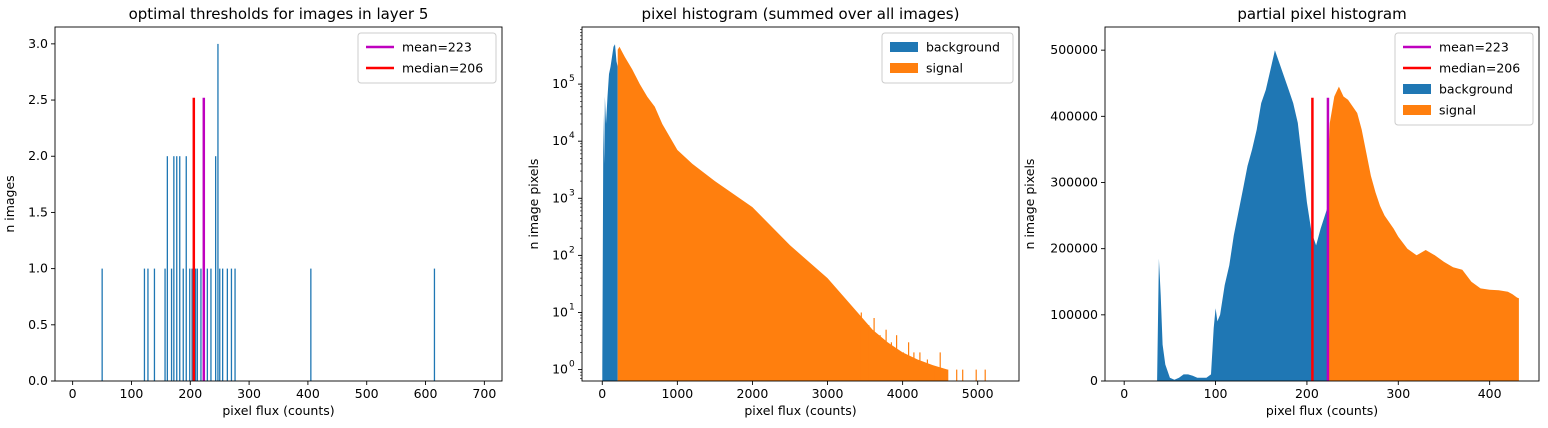 This screenshot has width=1548, height=428. What do you see at coordinates (1094, 380) in the screenshot?
I see `y-tick-label: 0` at bounding box center [1094, 380].